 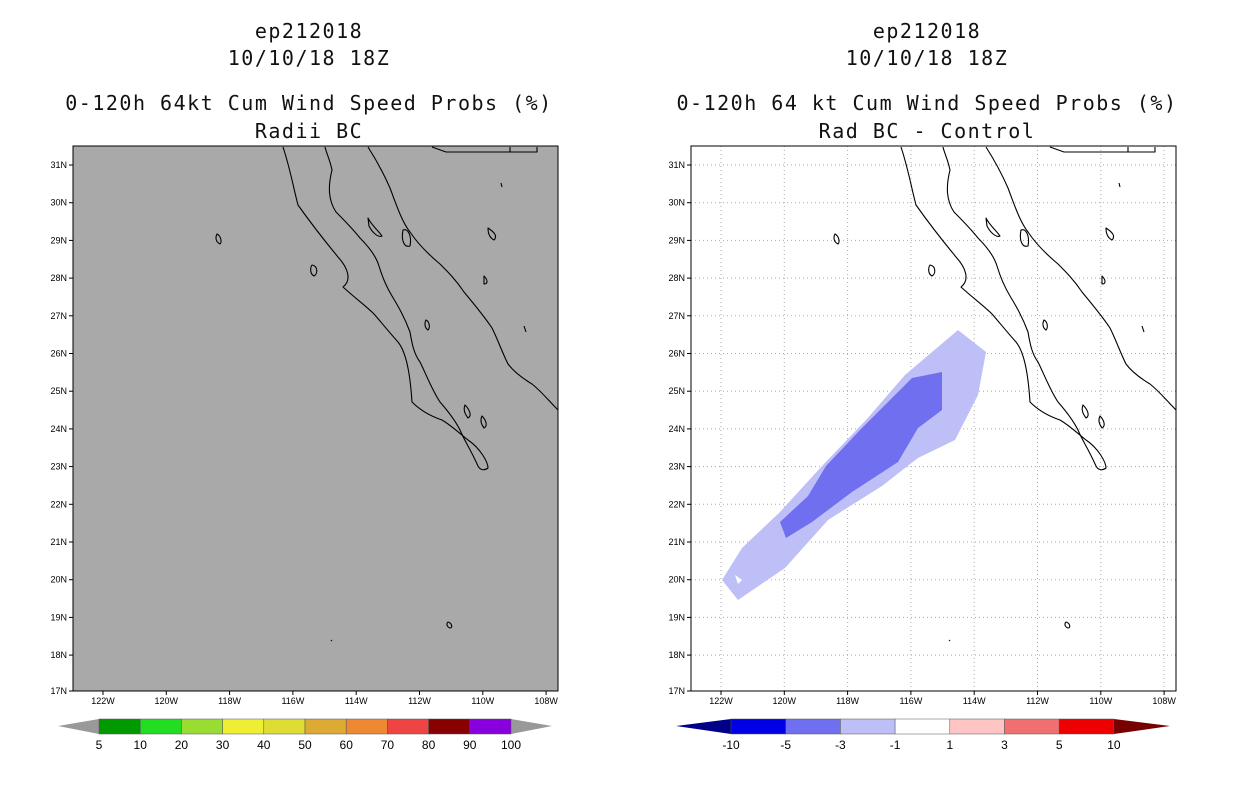 What do you see at coordinates (910, 701) in the screenshot?
I see `right-lon-label: 116W` at bounding box center [910, 701].